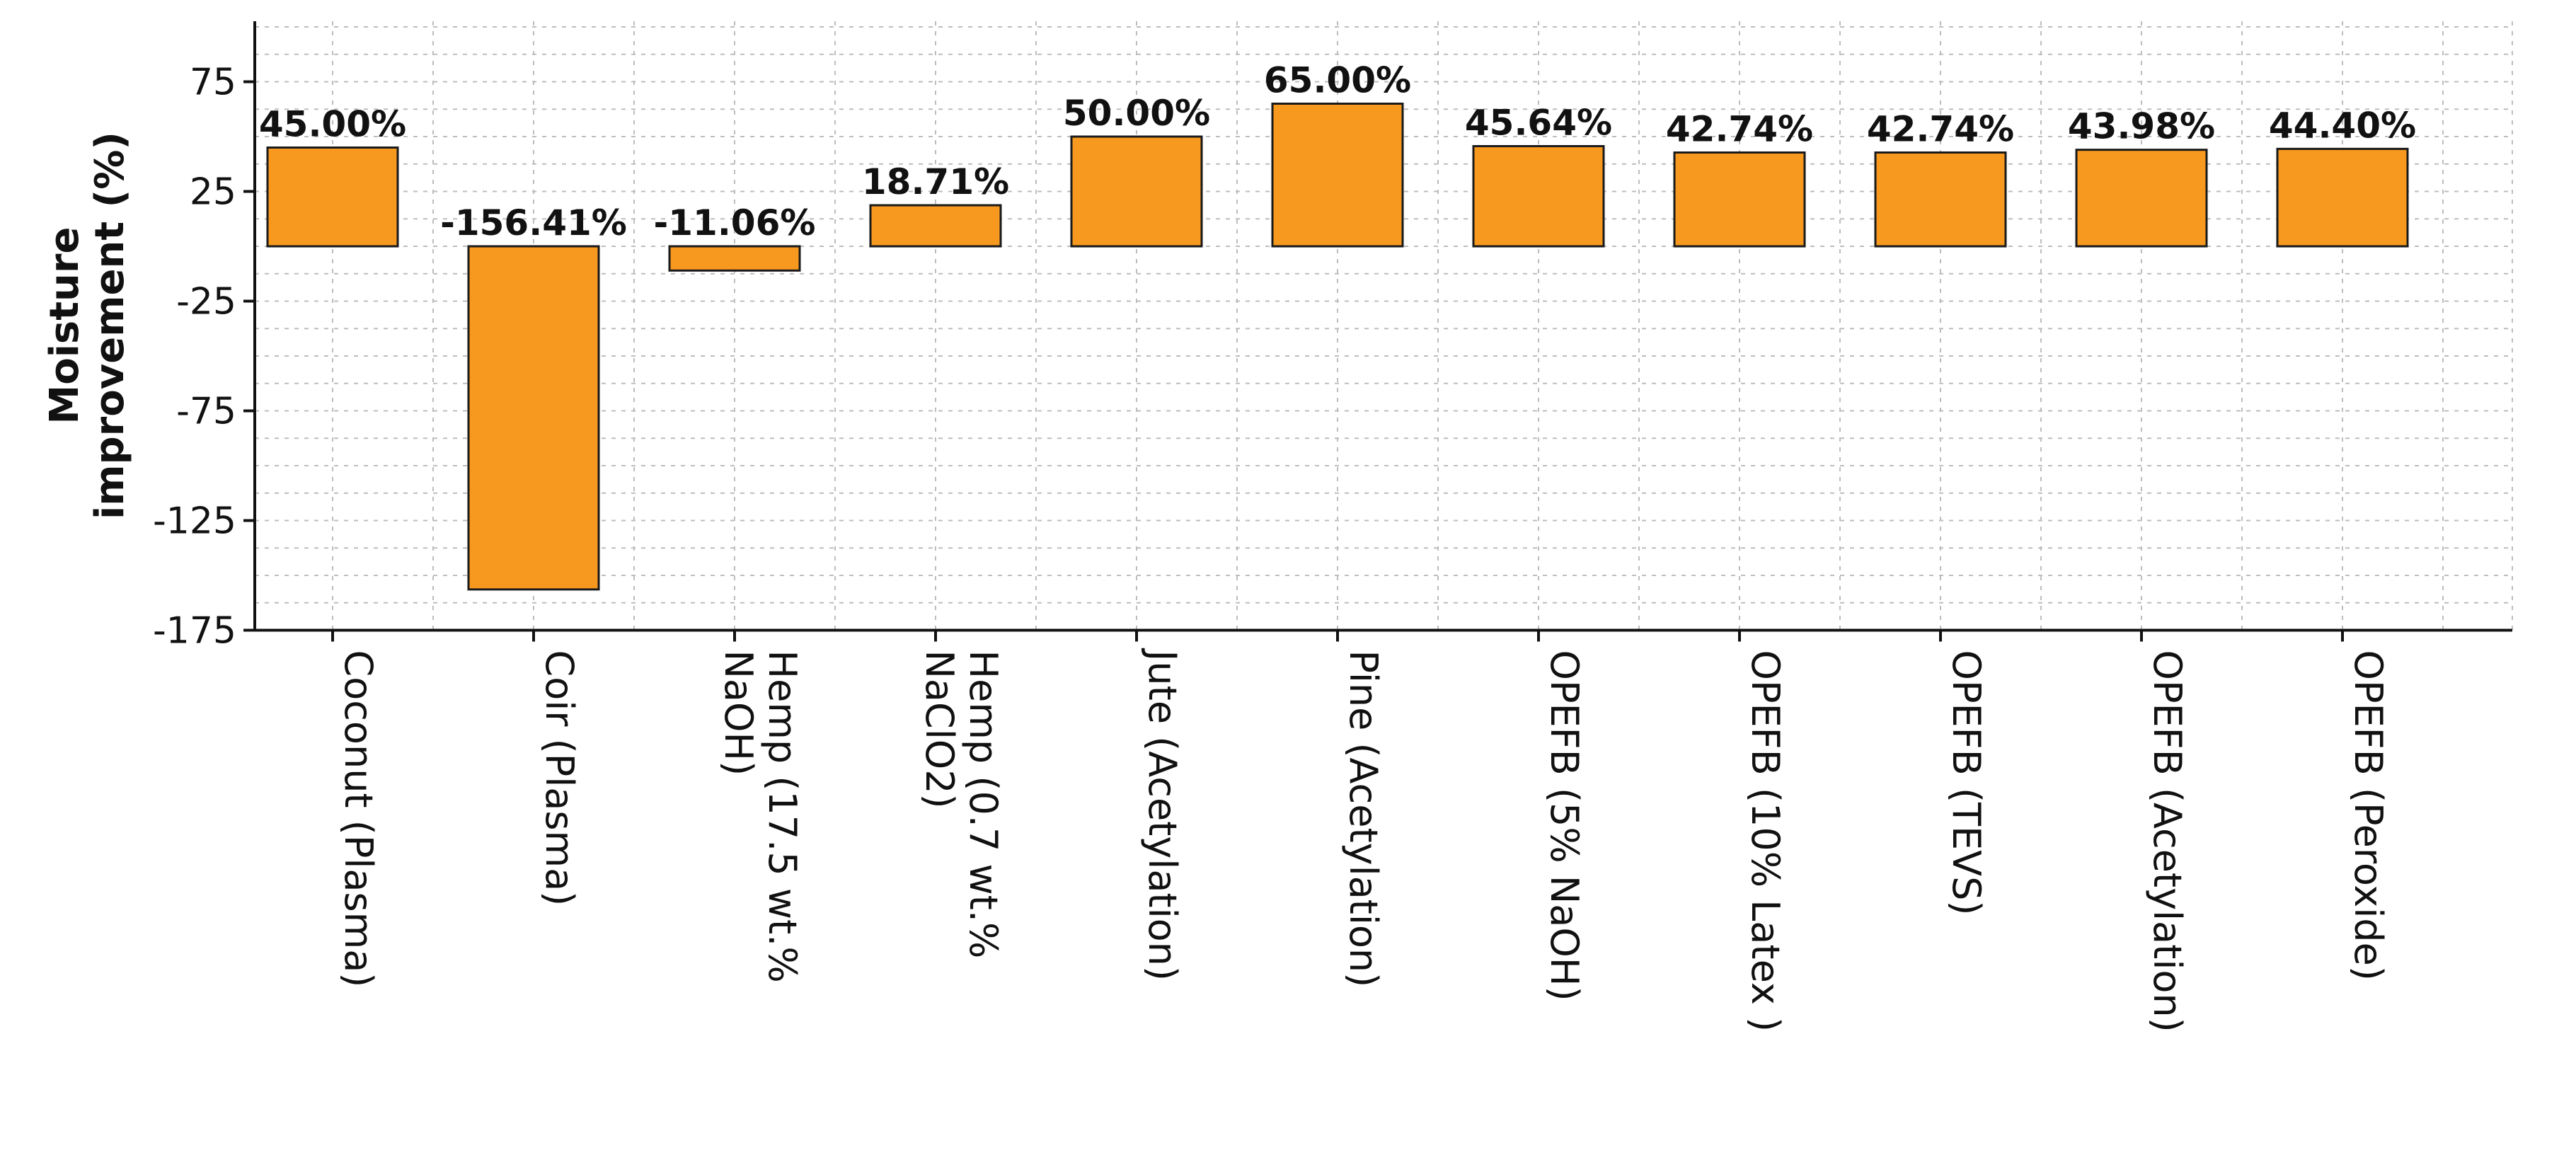  What do you see at coordinates (739, 713) in the screenshot?
I see `x-tick-label: NaOH)` at bounding box center [739, 713].